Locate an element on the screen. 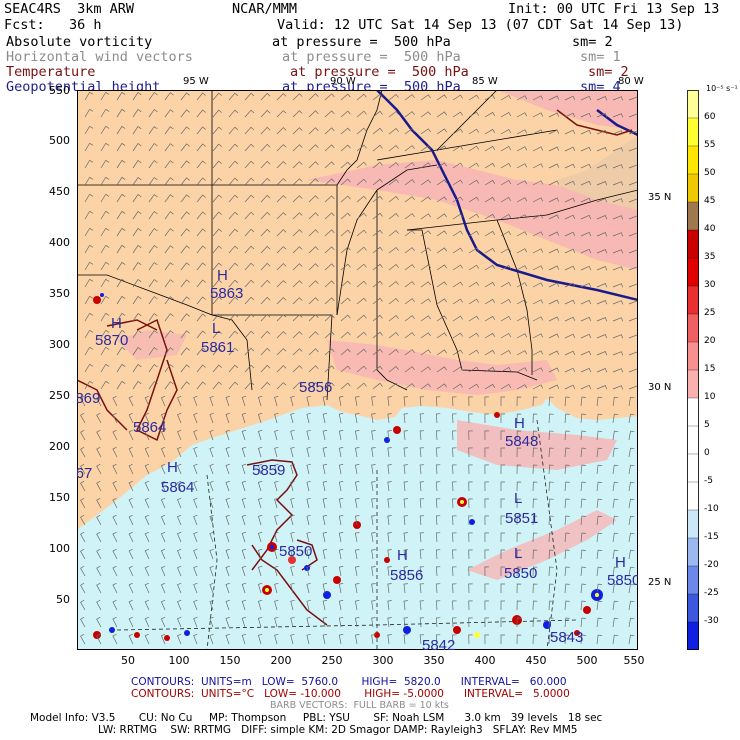  x-tick-350: 350 is located at coordinates (434, 660).